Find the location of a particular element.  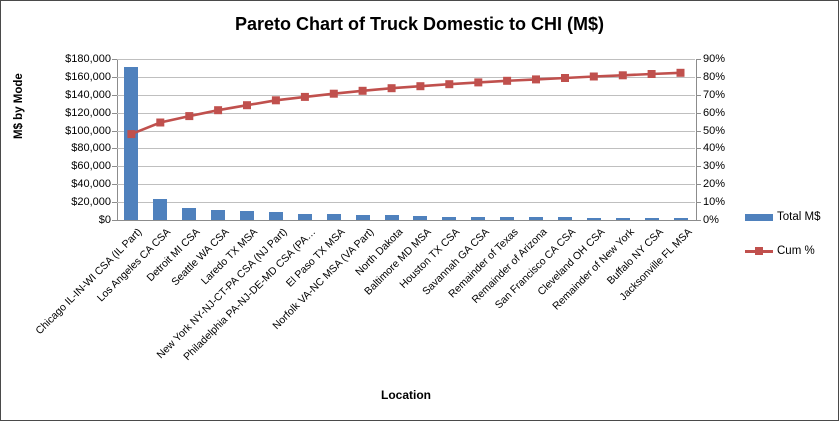

right-axis-tick-label: 30% is located at coordinates (714, 166).